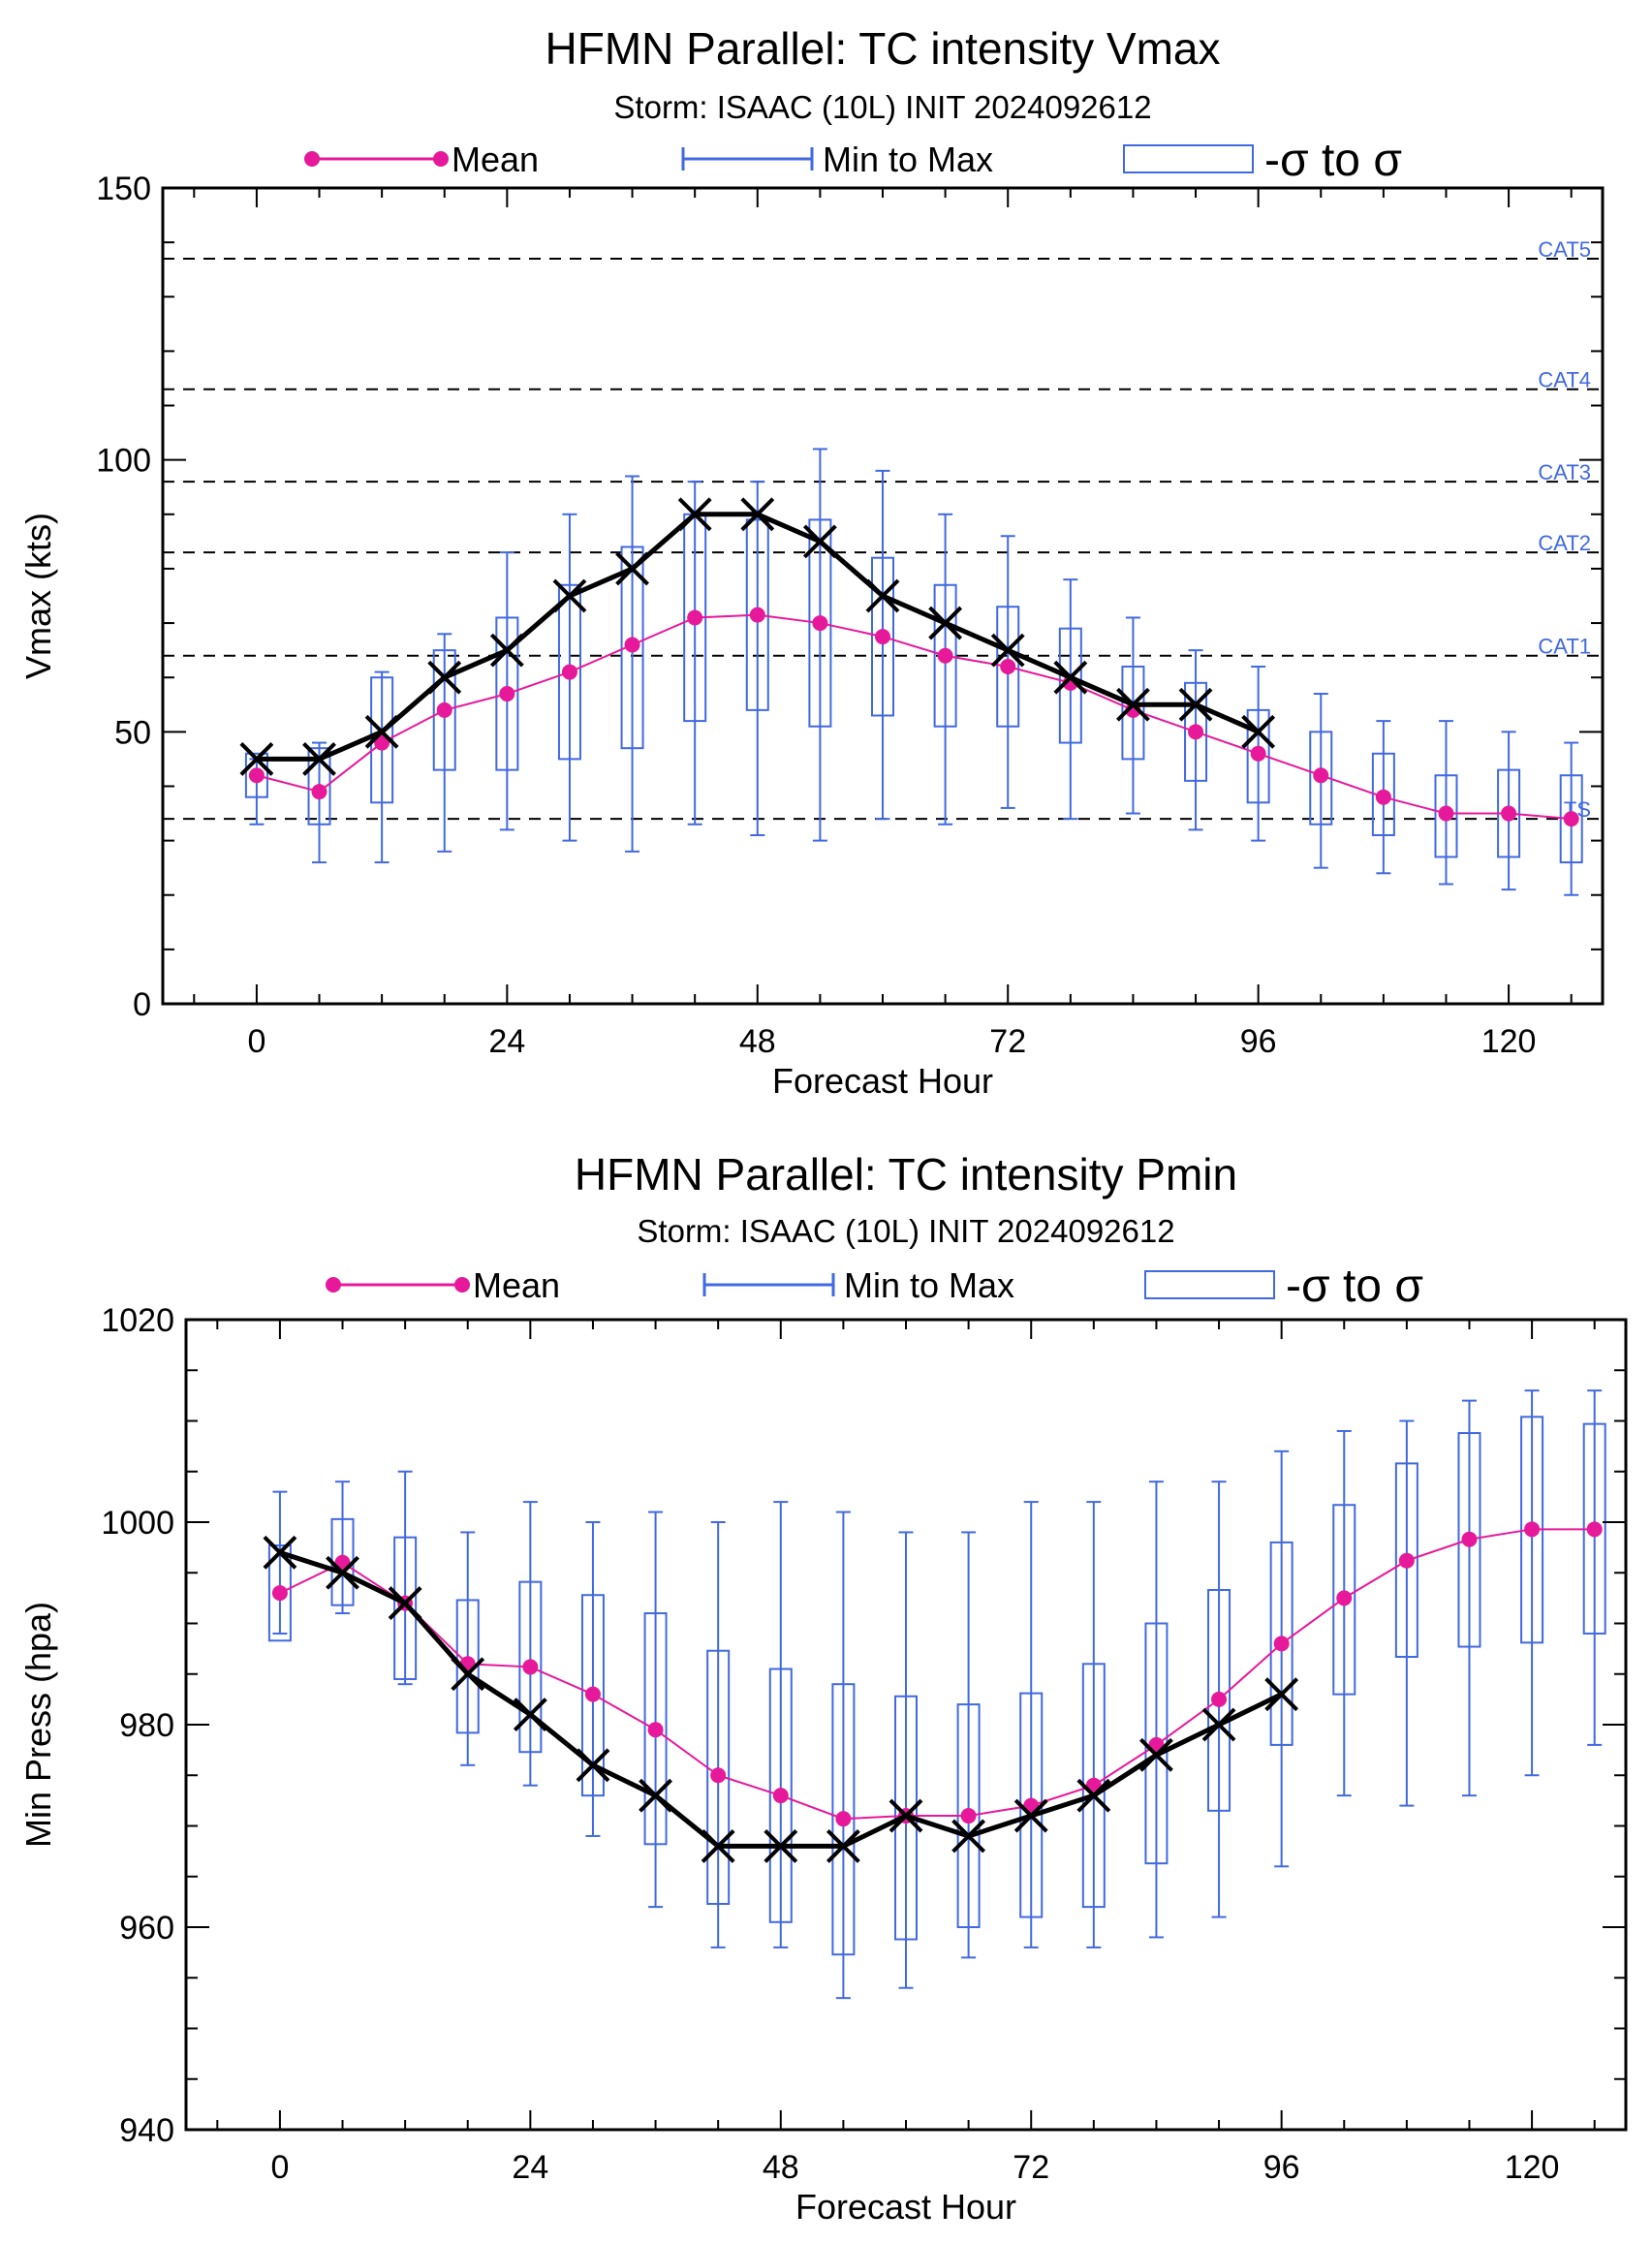 The width and height of the screenshot is (1652, 2244). Describe the element at coordinates (142, 1004) in the screenshot. I see `y-tick-label: 0` at that location.